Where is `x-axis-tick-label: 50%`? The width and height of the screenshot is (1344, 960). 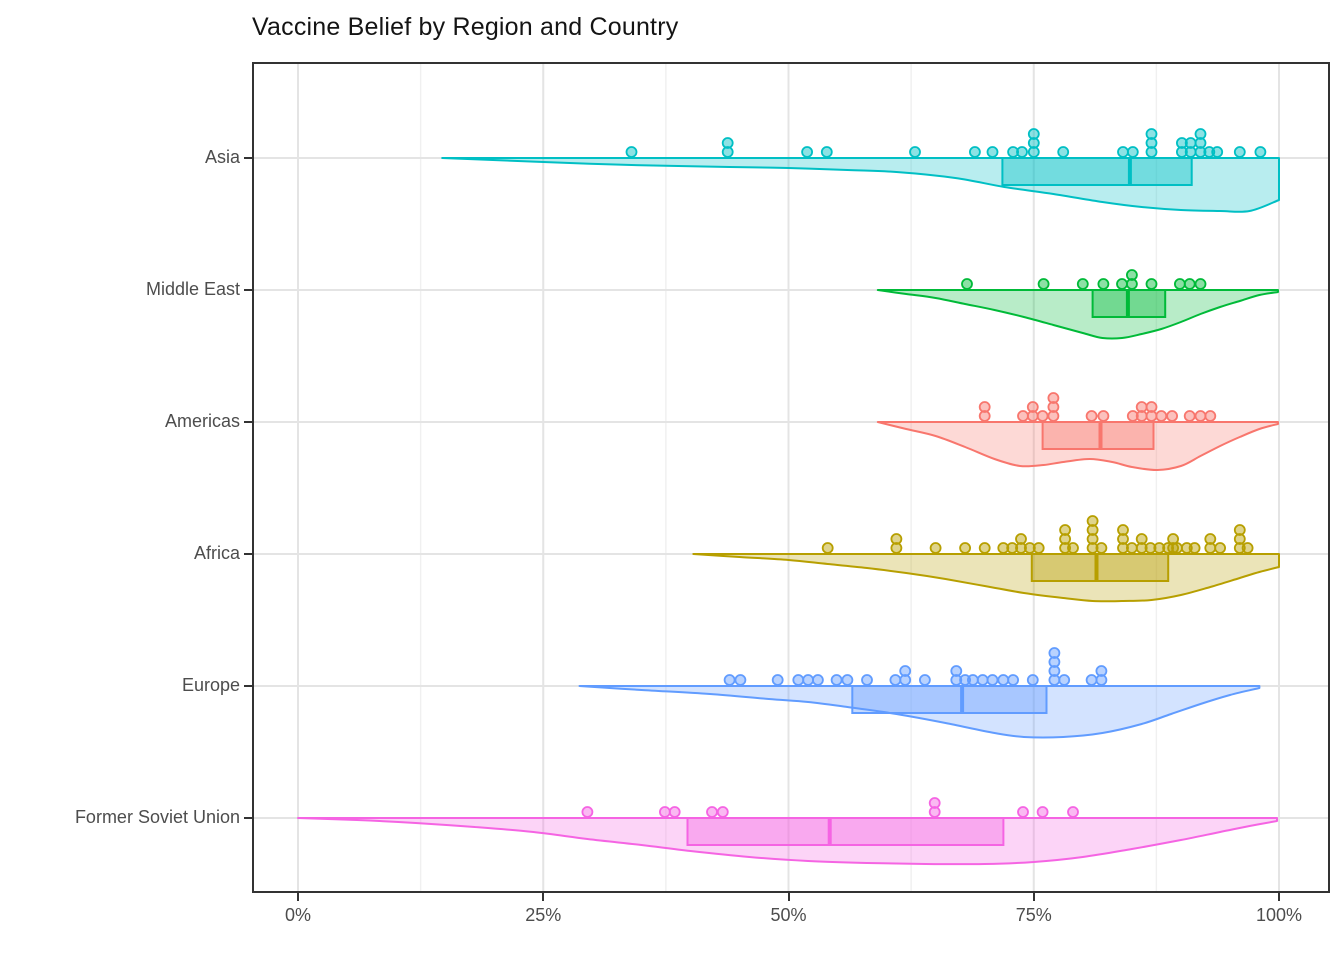
x-axis-tick-label: 50% is located at coordinates (788, 915).